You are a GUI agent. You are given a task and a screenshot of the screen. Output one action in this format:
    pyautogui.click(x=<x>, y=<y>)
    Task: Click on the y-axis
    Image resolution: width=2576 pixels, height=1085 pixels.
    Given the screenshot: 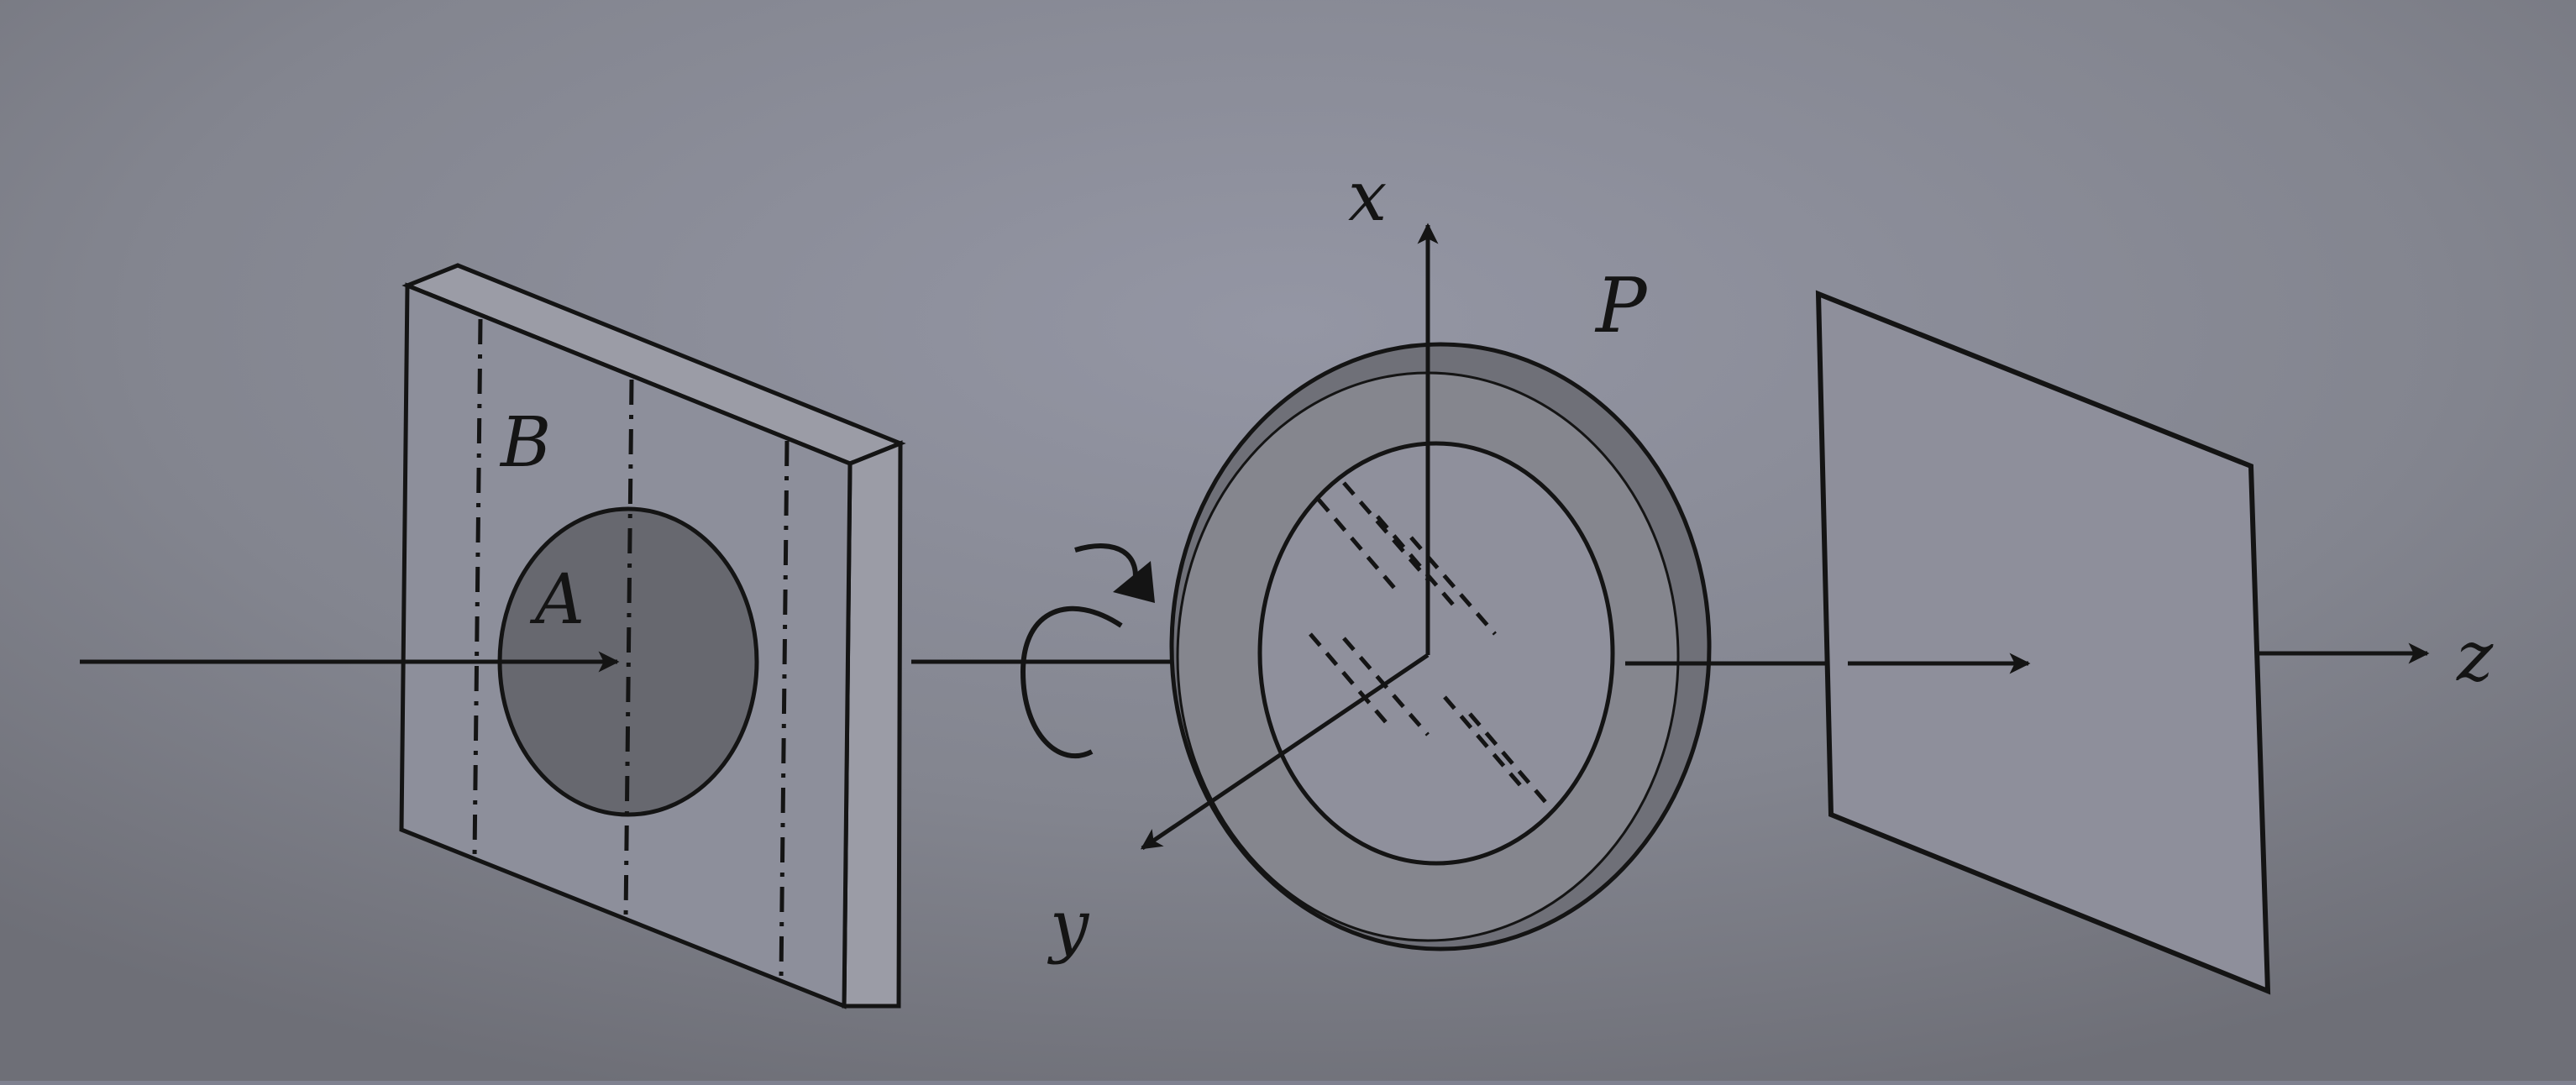 What is the action you would take?
    pyautogui.click(x=1285, y=752)
    